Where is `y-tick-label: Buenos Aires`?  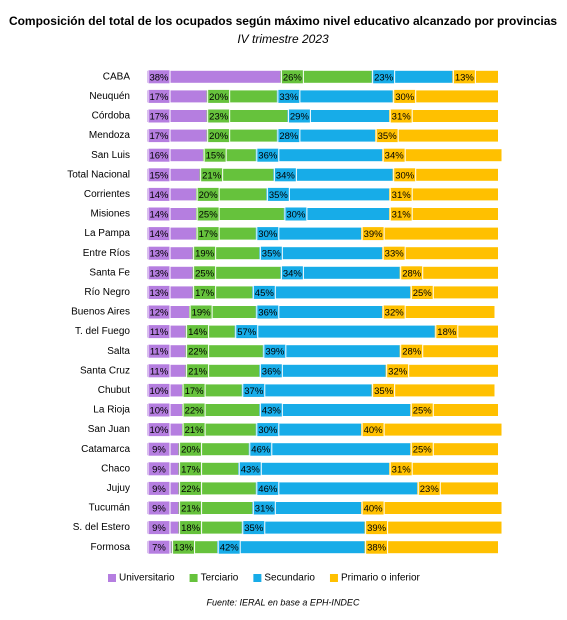 y-tick-label: Buenos Aires is located at coordinates (100, 312).